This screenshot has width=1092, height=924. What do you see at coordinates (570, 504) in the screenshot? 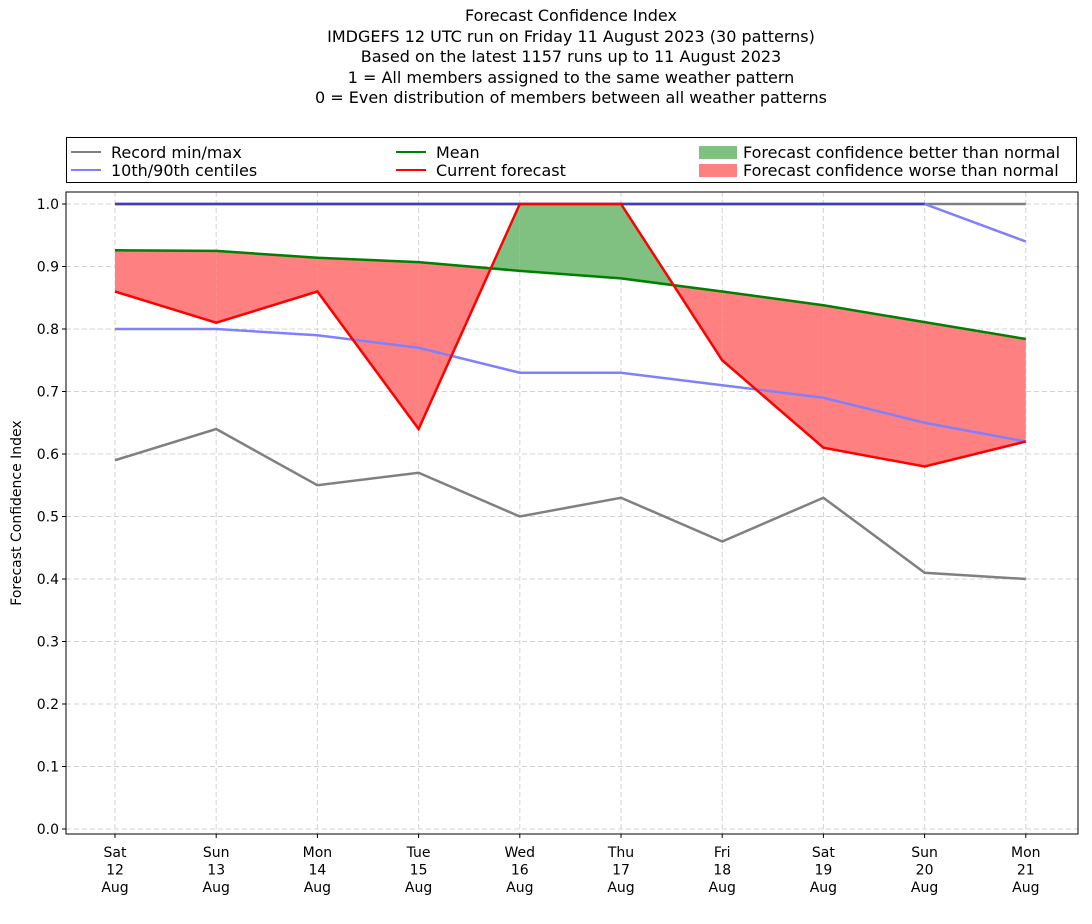
I see `line-record-min` at bounding box center [570, 504].